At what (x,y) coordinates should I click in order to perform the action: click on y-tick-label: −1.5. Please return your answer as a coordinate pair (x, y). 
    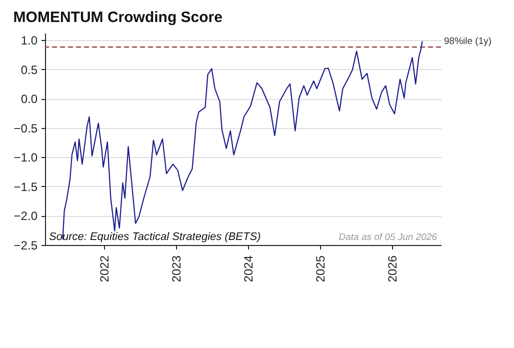
    Looking at the image, I should click on (26, 187).